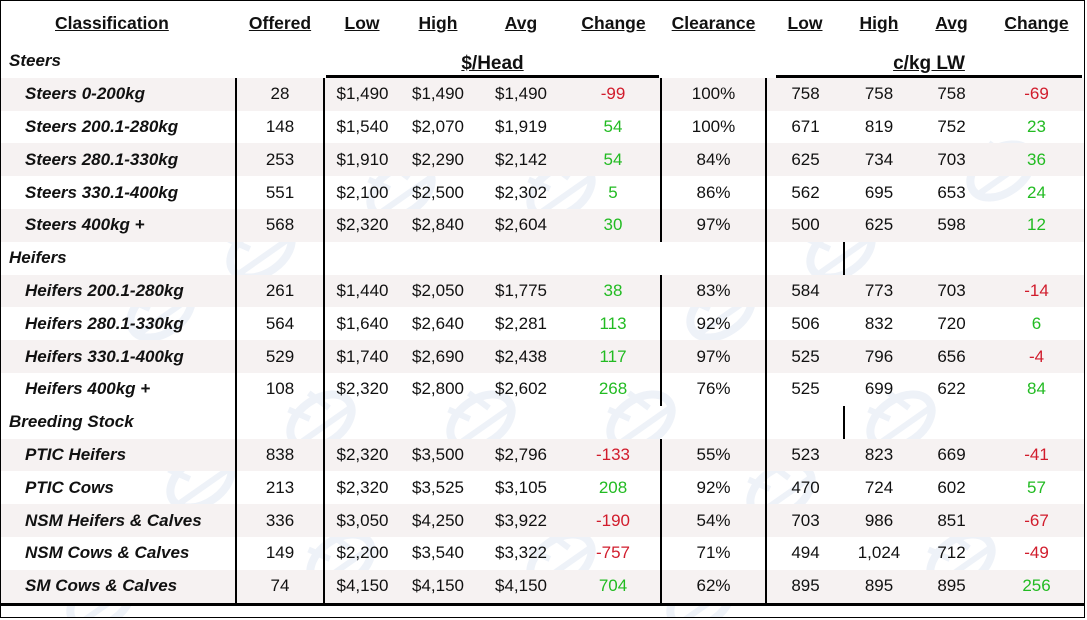  I want to click on avg-cell: $2,302, so click(521, 192).